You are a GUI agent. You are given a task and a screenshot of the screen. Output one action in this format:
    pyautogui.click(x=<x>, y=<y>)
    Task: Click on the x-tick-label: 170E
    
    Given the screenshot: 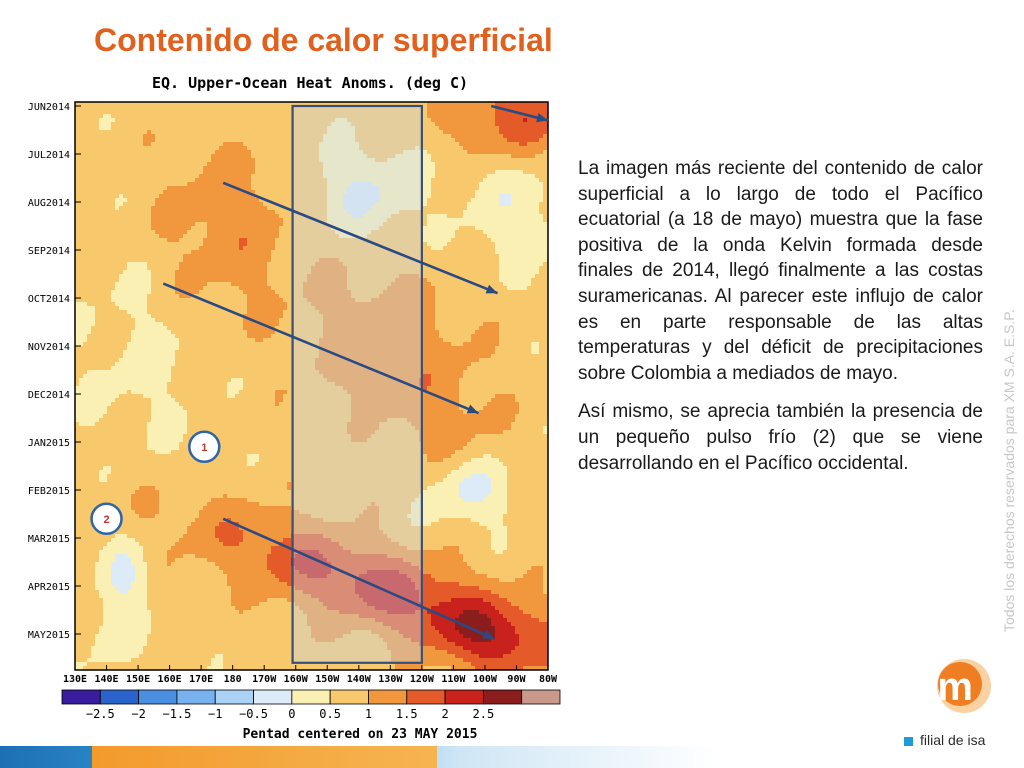 What is the action you would take?
    pyautogui.click(x=201, y=679)
    